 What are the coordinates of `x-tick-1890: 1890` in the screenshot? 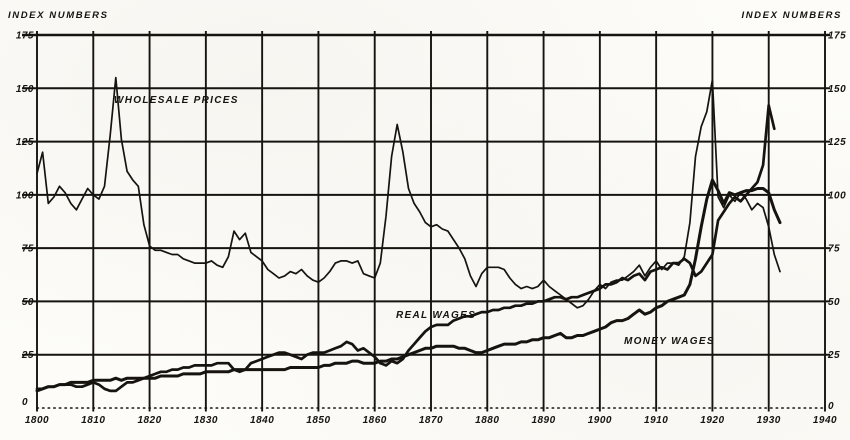 It's located at (543, 420).